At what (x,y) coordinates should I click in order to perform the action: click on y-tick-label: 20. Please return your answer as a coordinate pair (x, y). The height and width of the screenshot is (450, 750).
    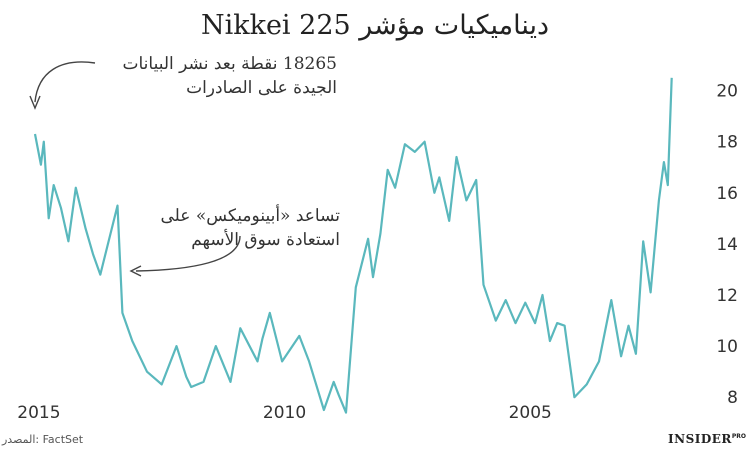
    Looking at the image, I should click on (727, 92).